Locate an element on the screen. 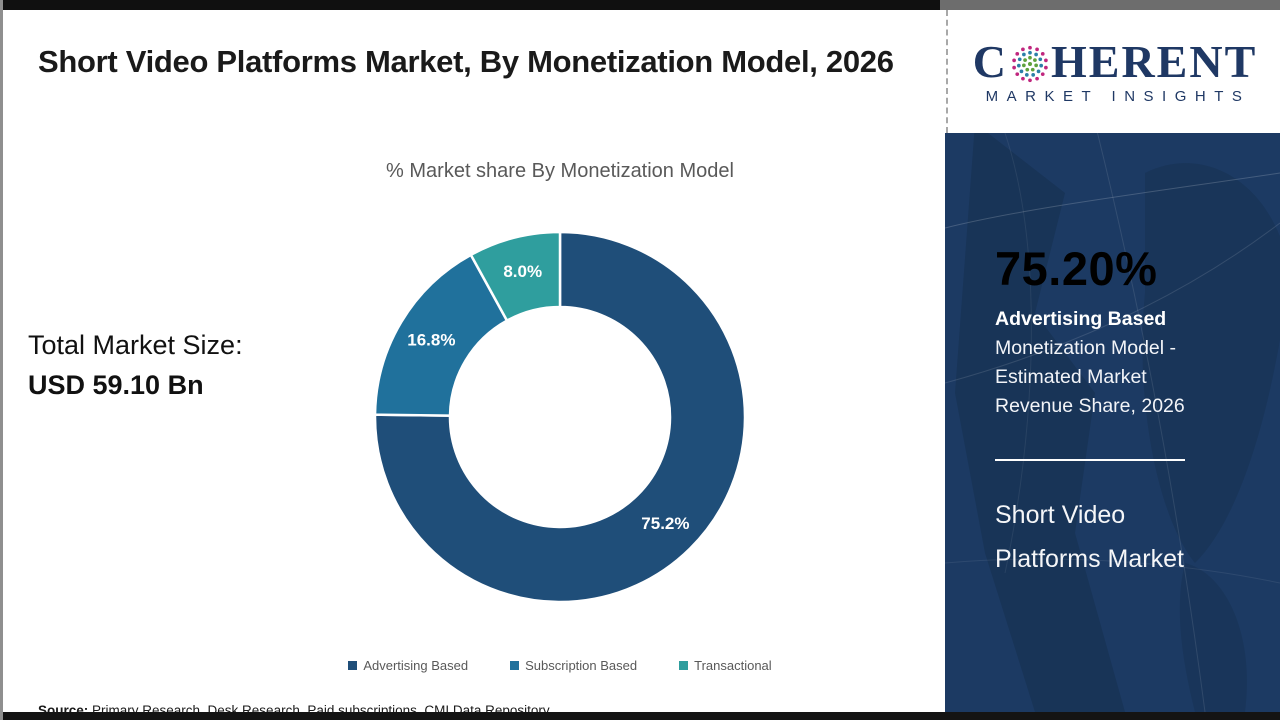 The height and width of the screenshot is (720, 1280). logo-subtitle: MARKET INSIGHTS is located at coordinates (1118, 96).